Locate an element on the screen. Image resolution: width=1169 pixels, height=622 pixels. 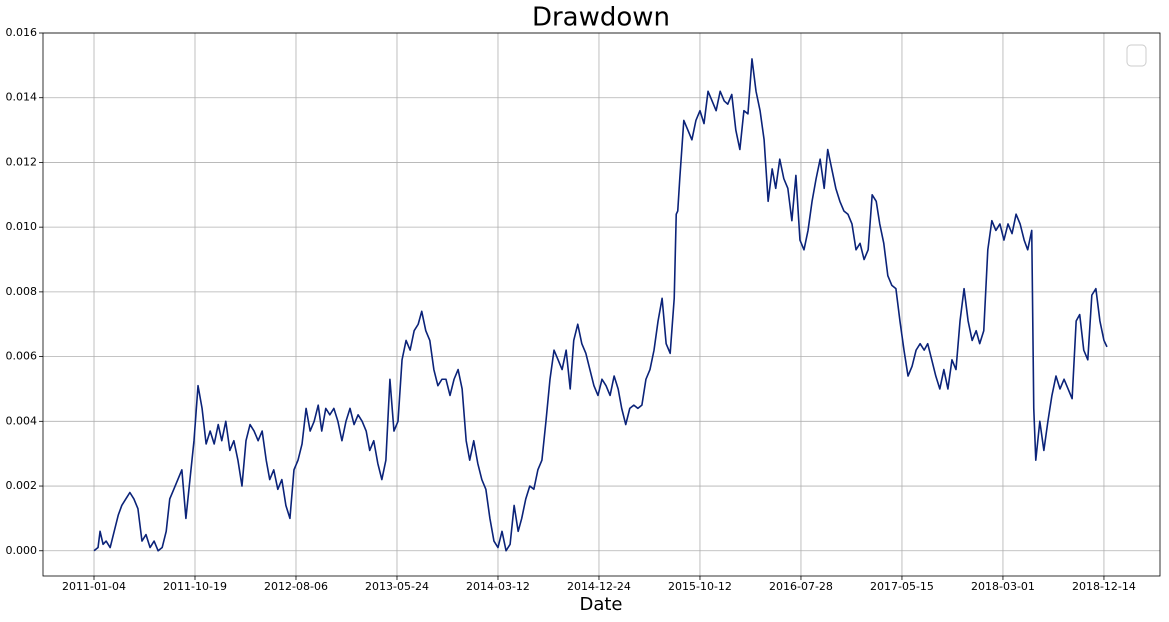
x-tick-label: 2015-10-12 is located at coordinates (700, 586).